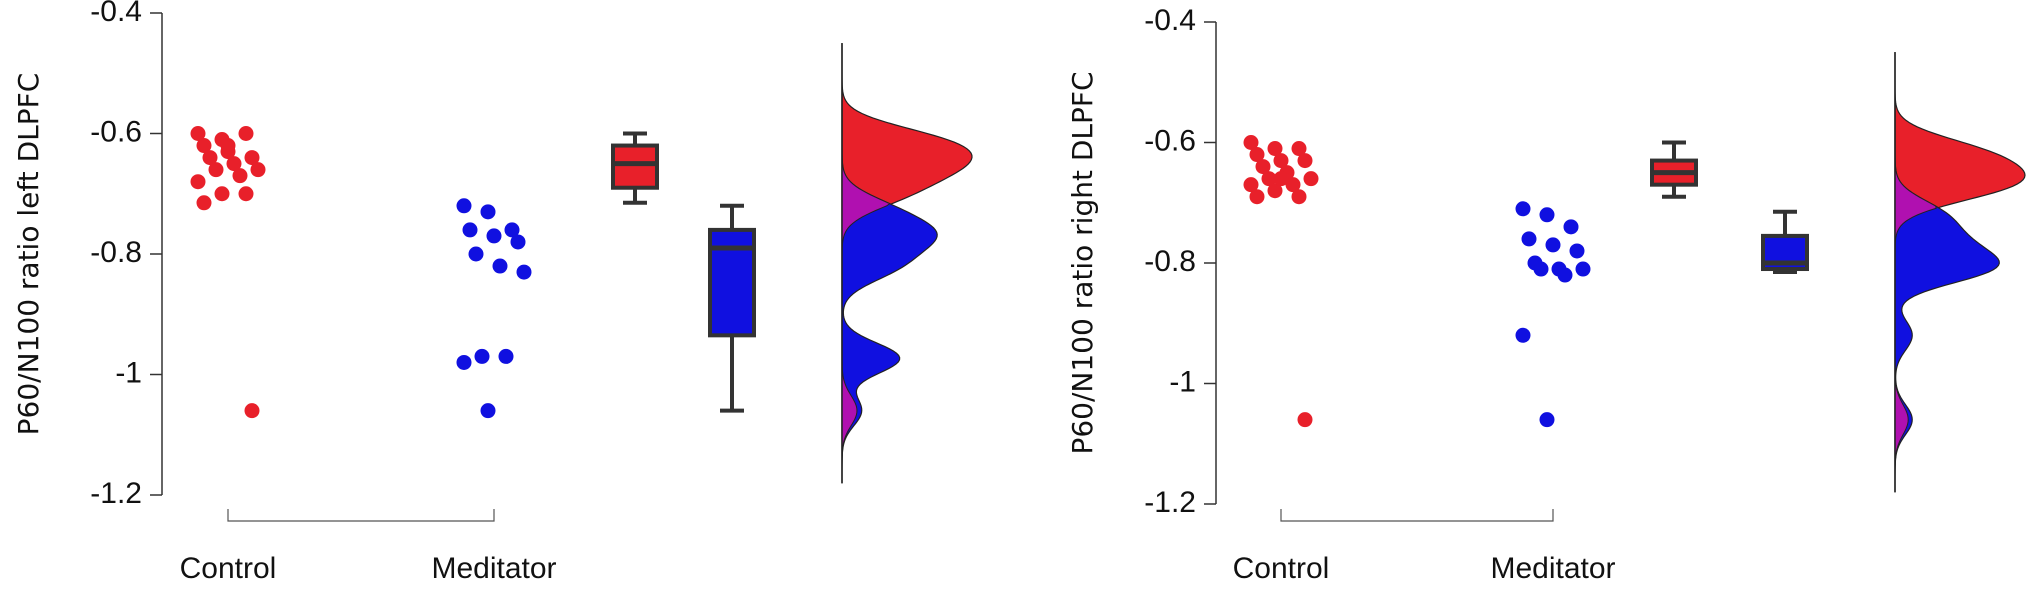 The width and height of the screenshot is (2032, 590). Describe the element at coordinates (635, 166) in the screenshot. I see `box` at that location.